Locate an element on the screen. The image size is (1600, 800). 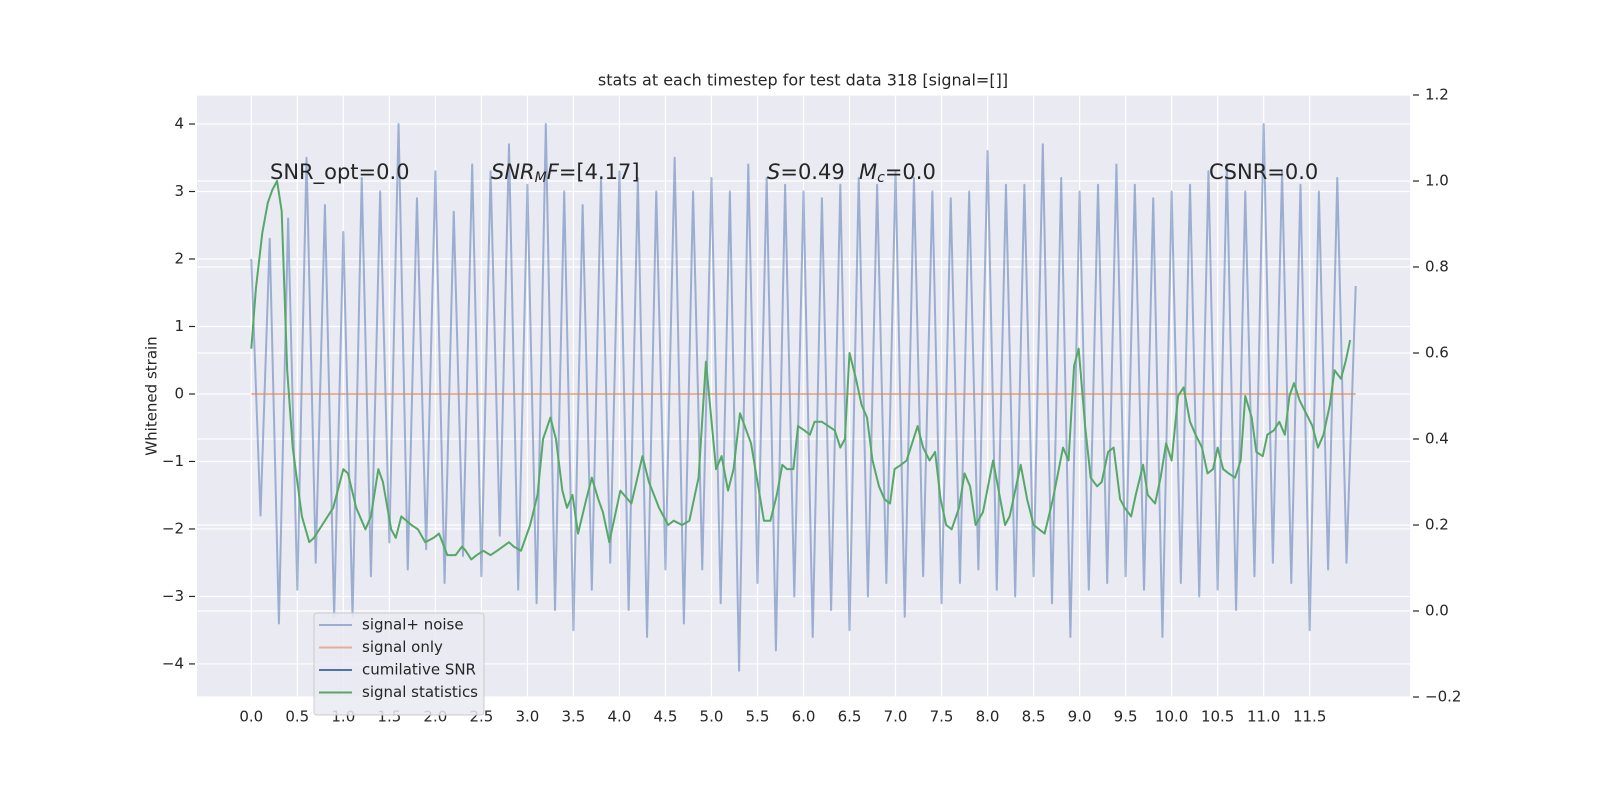
y-tick-label: 1 is located at coordinates (179, 326).